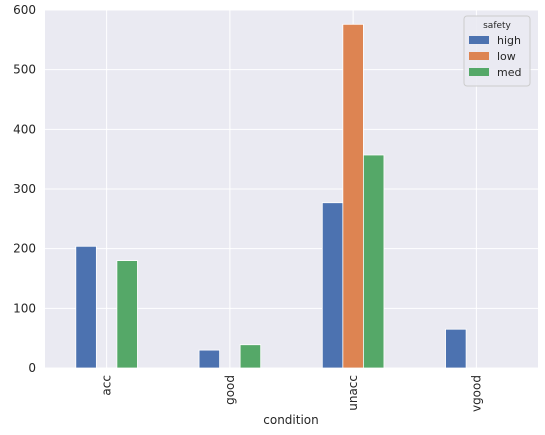 Image resolution: width=545 pixels, height=435 pixels. Describe the element at coordinates (24, 70) in the screenshot. I see `y-tick-label: 500` at that location.